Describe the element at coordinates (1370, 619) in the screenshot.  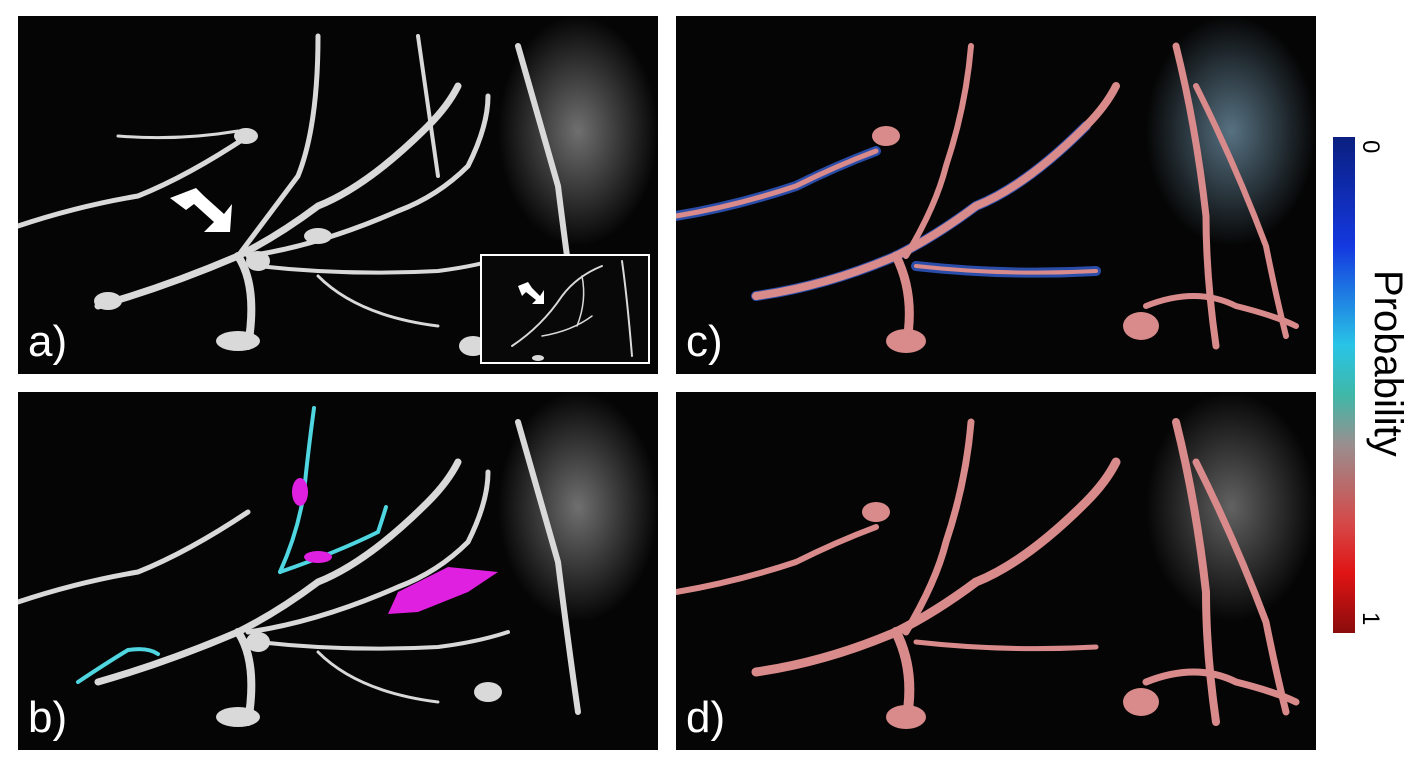
I see `colorbar-max-label: 1` at that location.